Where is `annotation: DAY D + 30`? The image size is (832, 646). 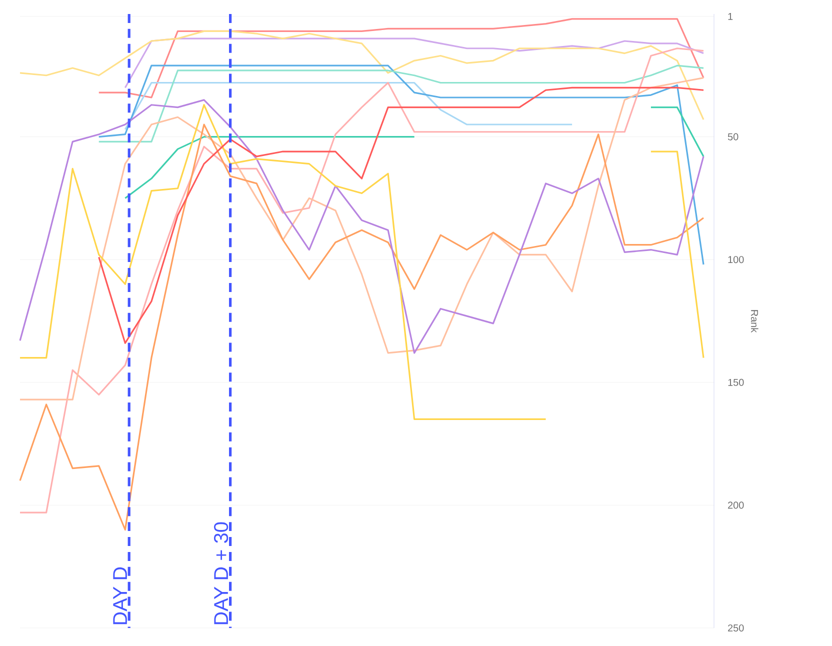
annotation: DAY D + 30 is located at coordinates (221, 573).